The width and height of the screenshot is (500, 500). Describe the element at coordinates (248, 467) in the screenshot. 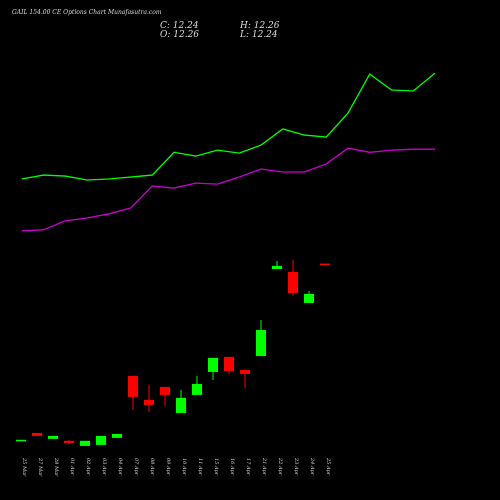

I see `x-tick-label: 17 Apr` at that location.